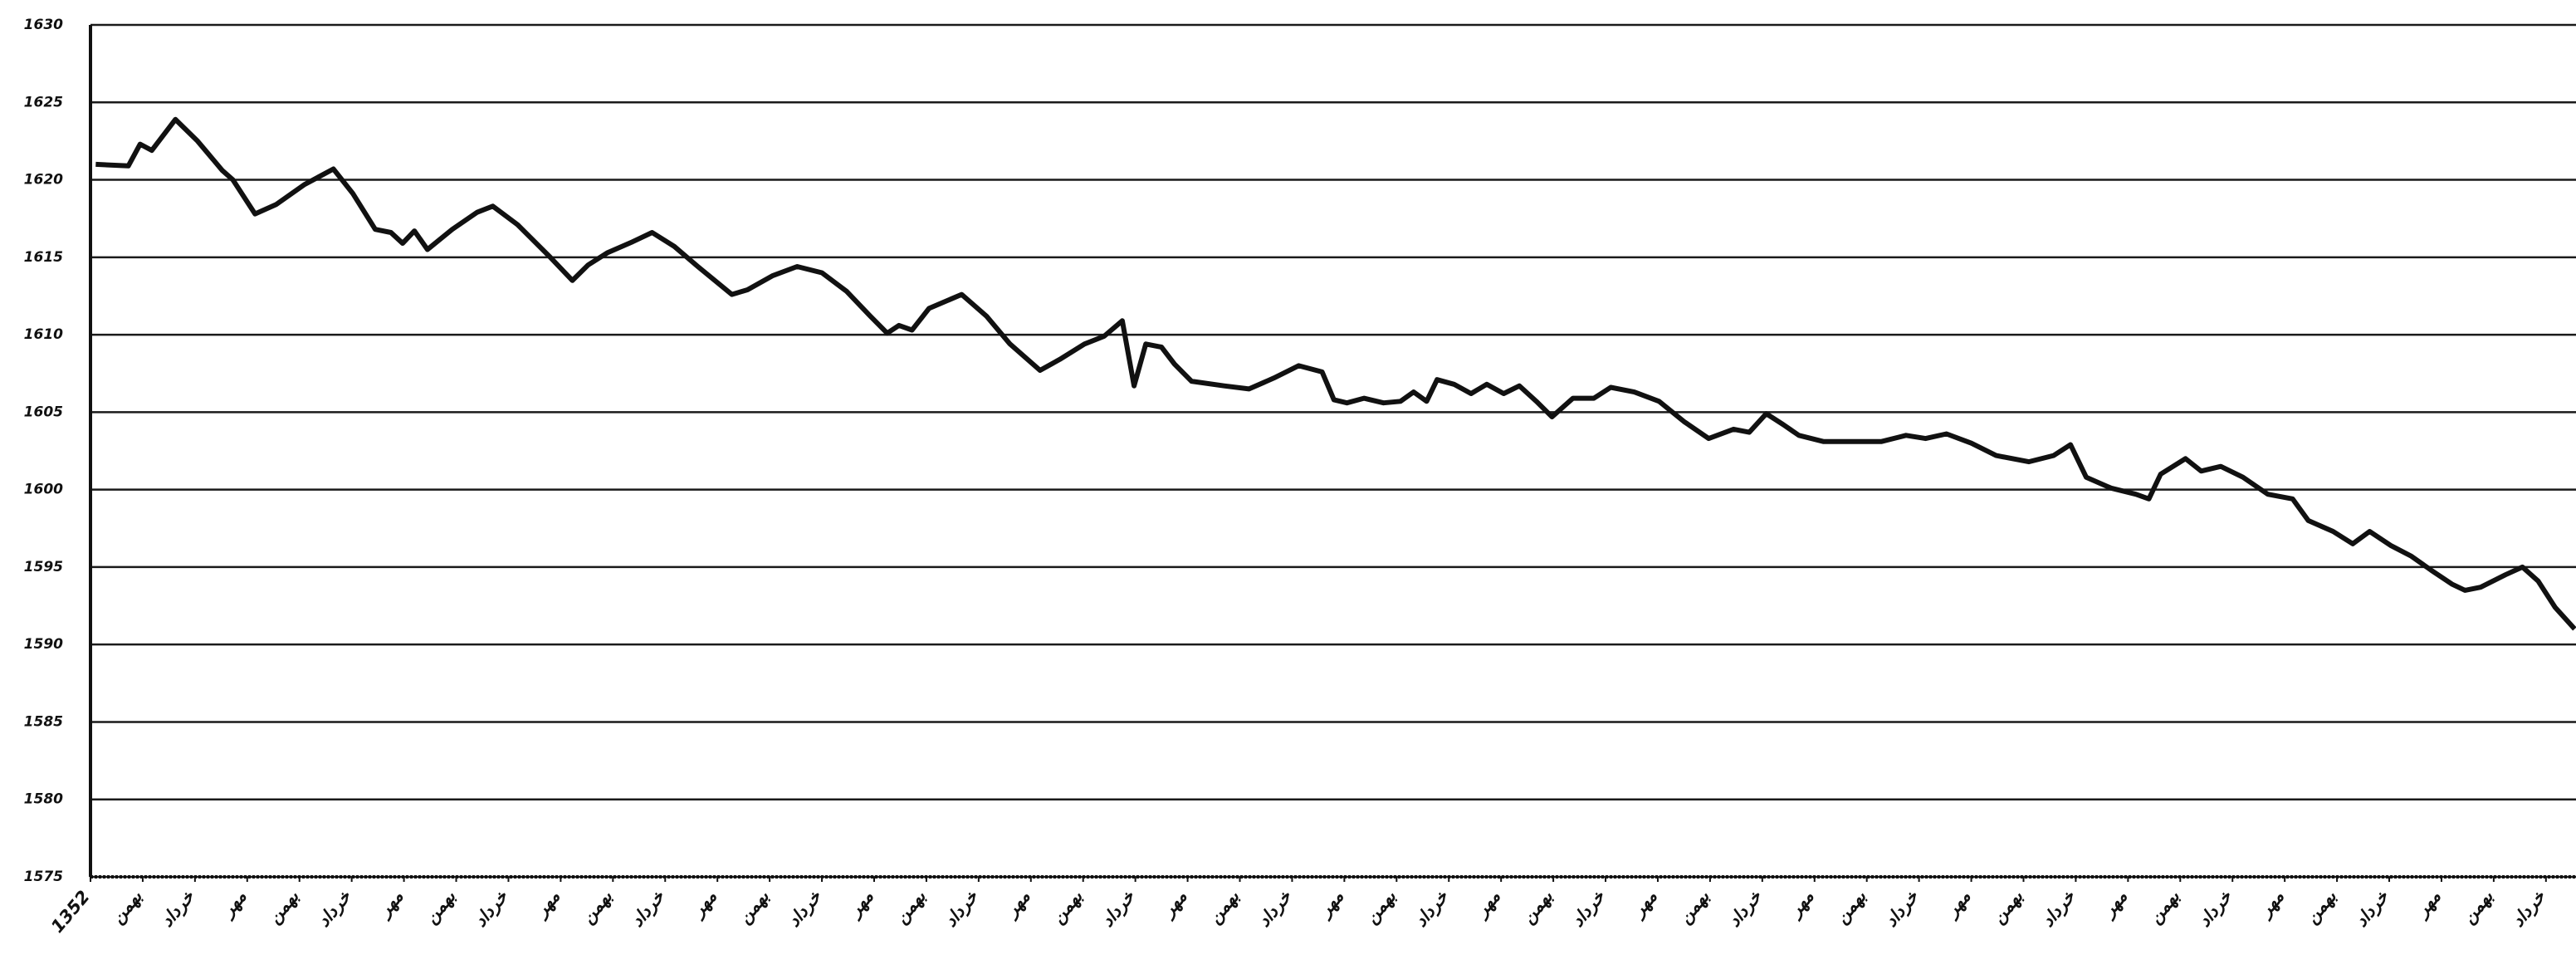  Describe the element at coordinates (43, 25) in the screenshot. I see `y-tick-label: 1630` at that location.